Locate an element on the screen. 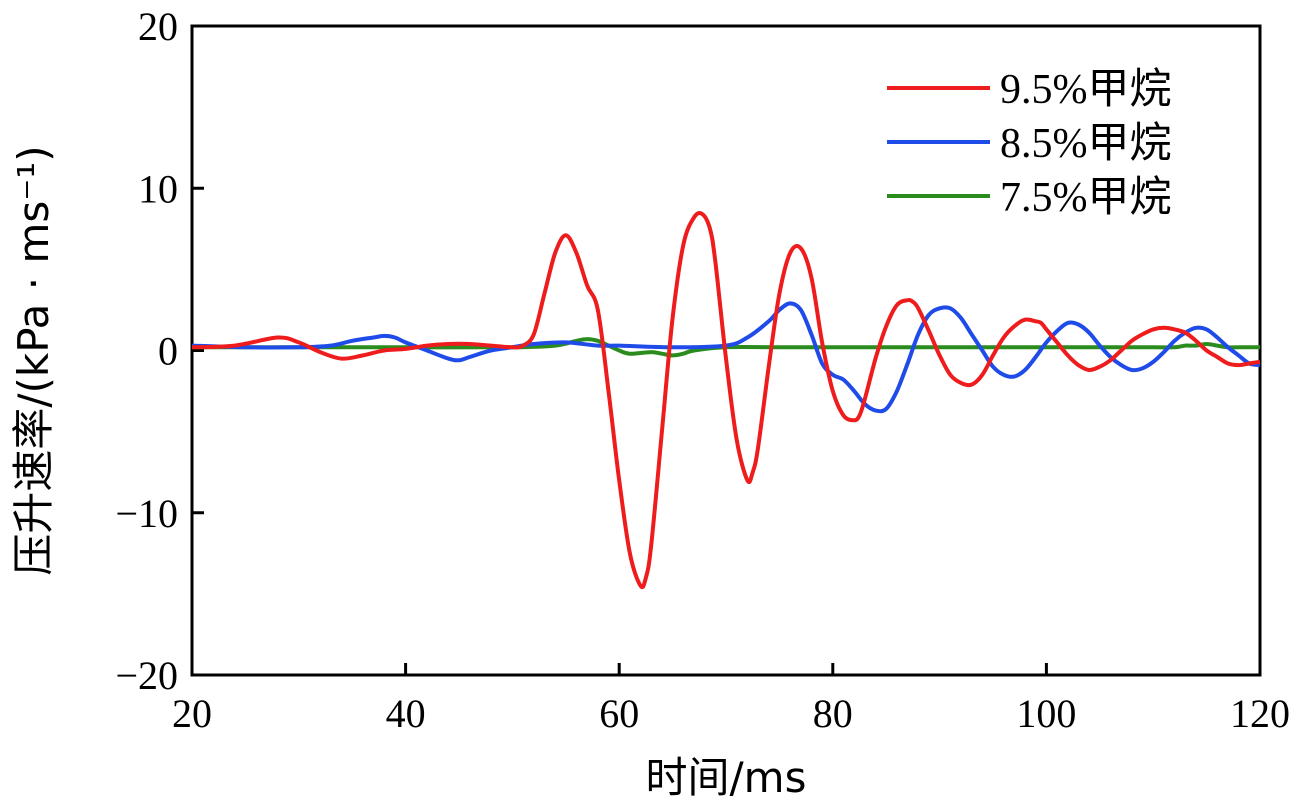 This screenshot has height=800, width=1306. y-axis-title: 压升速率/(kPa · ms⁻¹) is located at coordinates (33, 360).